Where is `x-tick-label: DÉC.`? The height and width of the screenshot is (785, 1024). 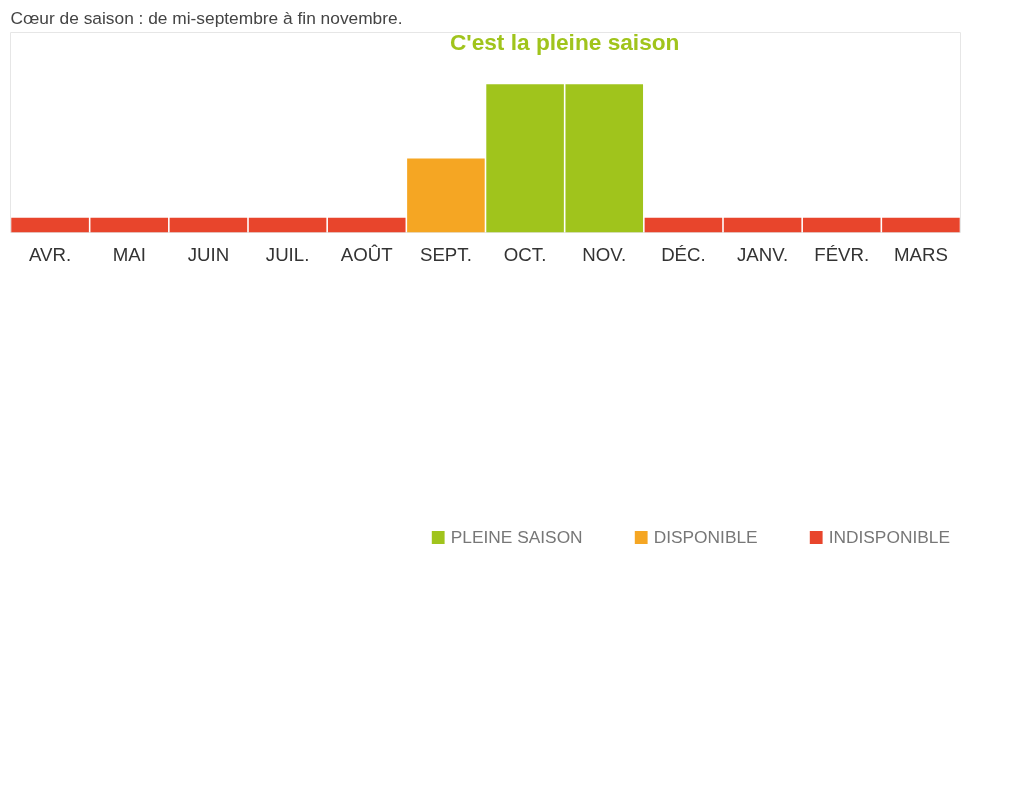 x-tick-label: DÉC. is located at coordinates (683, 254).